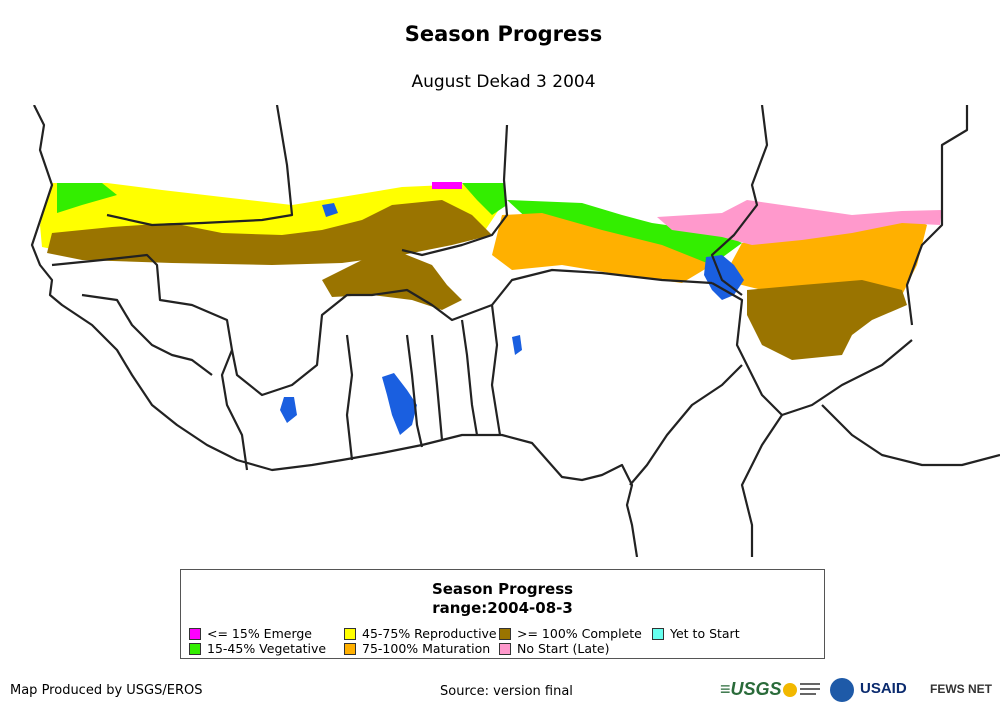  I want to click on border-mauritania-mali, so click(200, 166).